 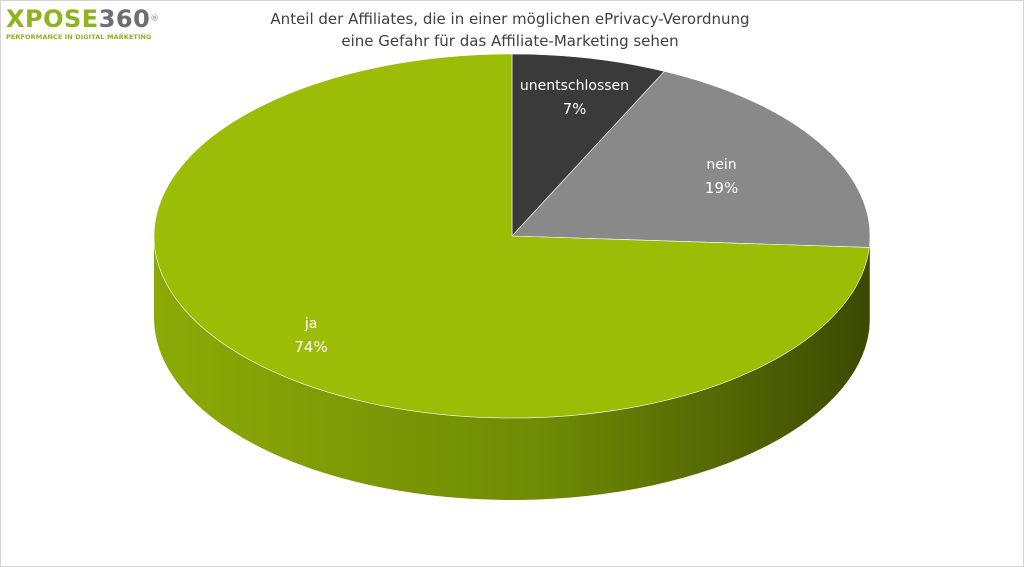 I want to click on slice-label-ja: ja, so click(x=310, y=324).